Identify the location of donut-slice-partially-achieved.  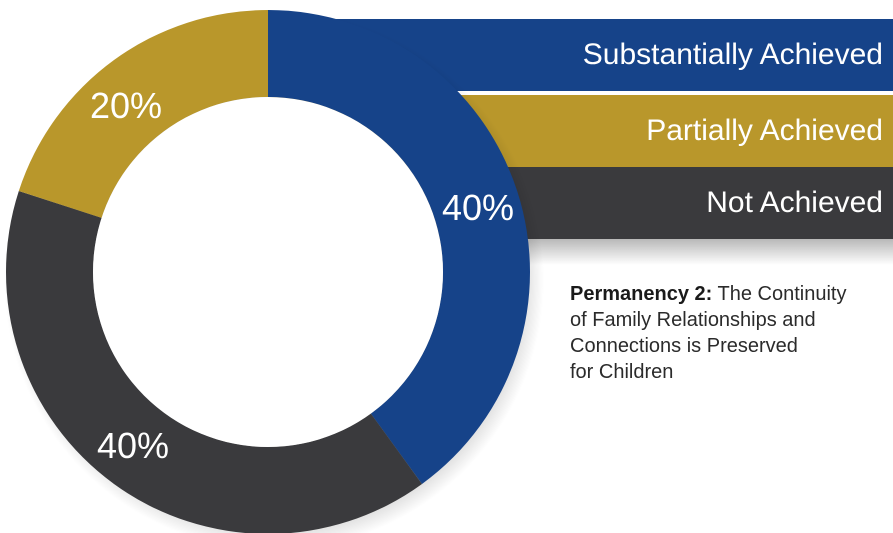
(143, 114).